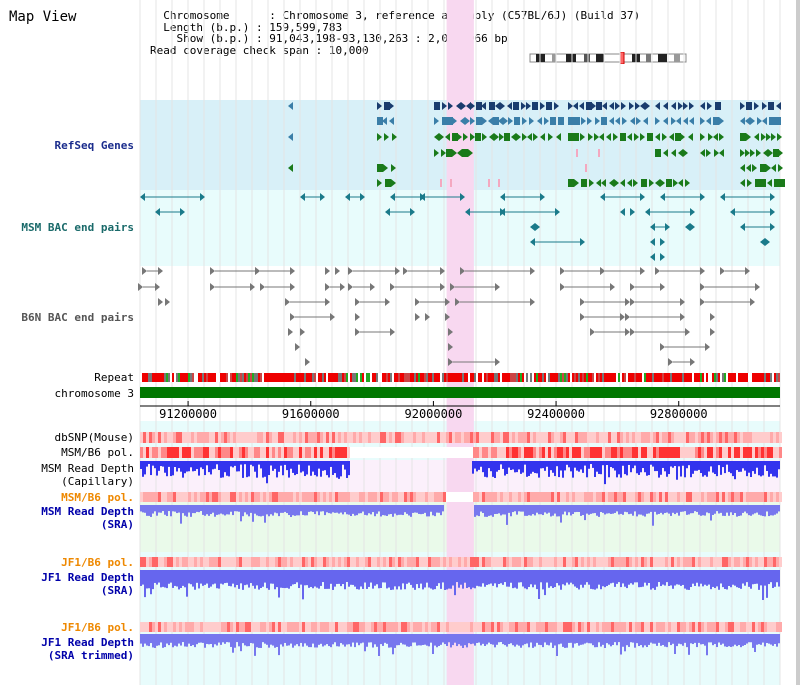 This screenshot has width=800, height=685. Describe the element at coordinates (77, 317) in the screenshot. I see `b6n-bac-label: B6N BAC end pairs` at that location.